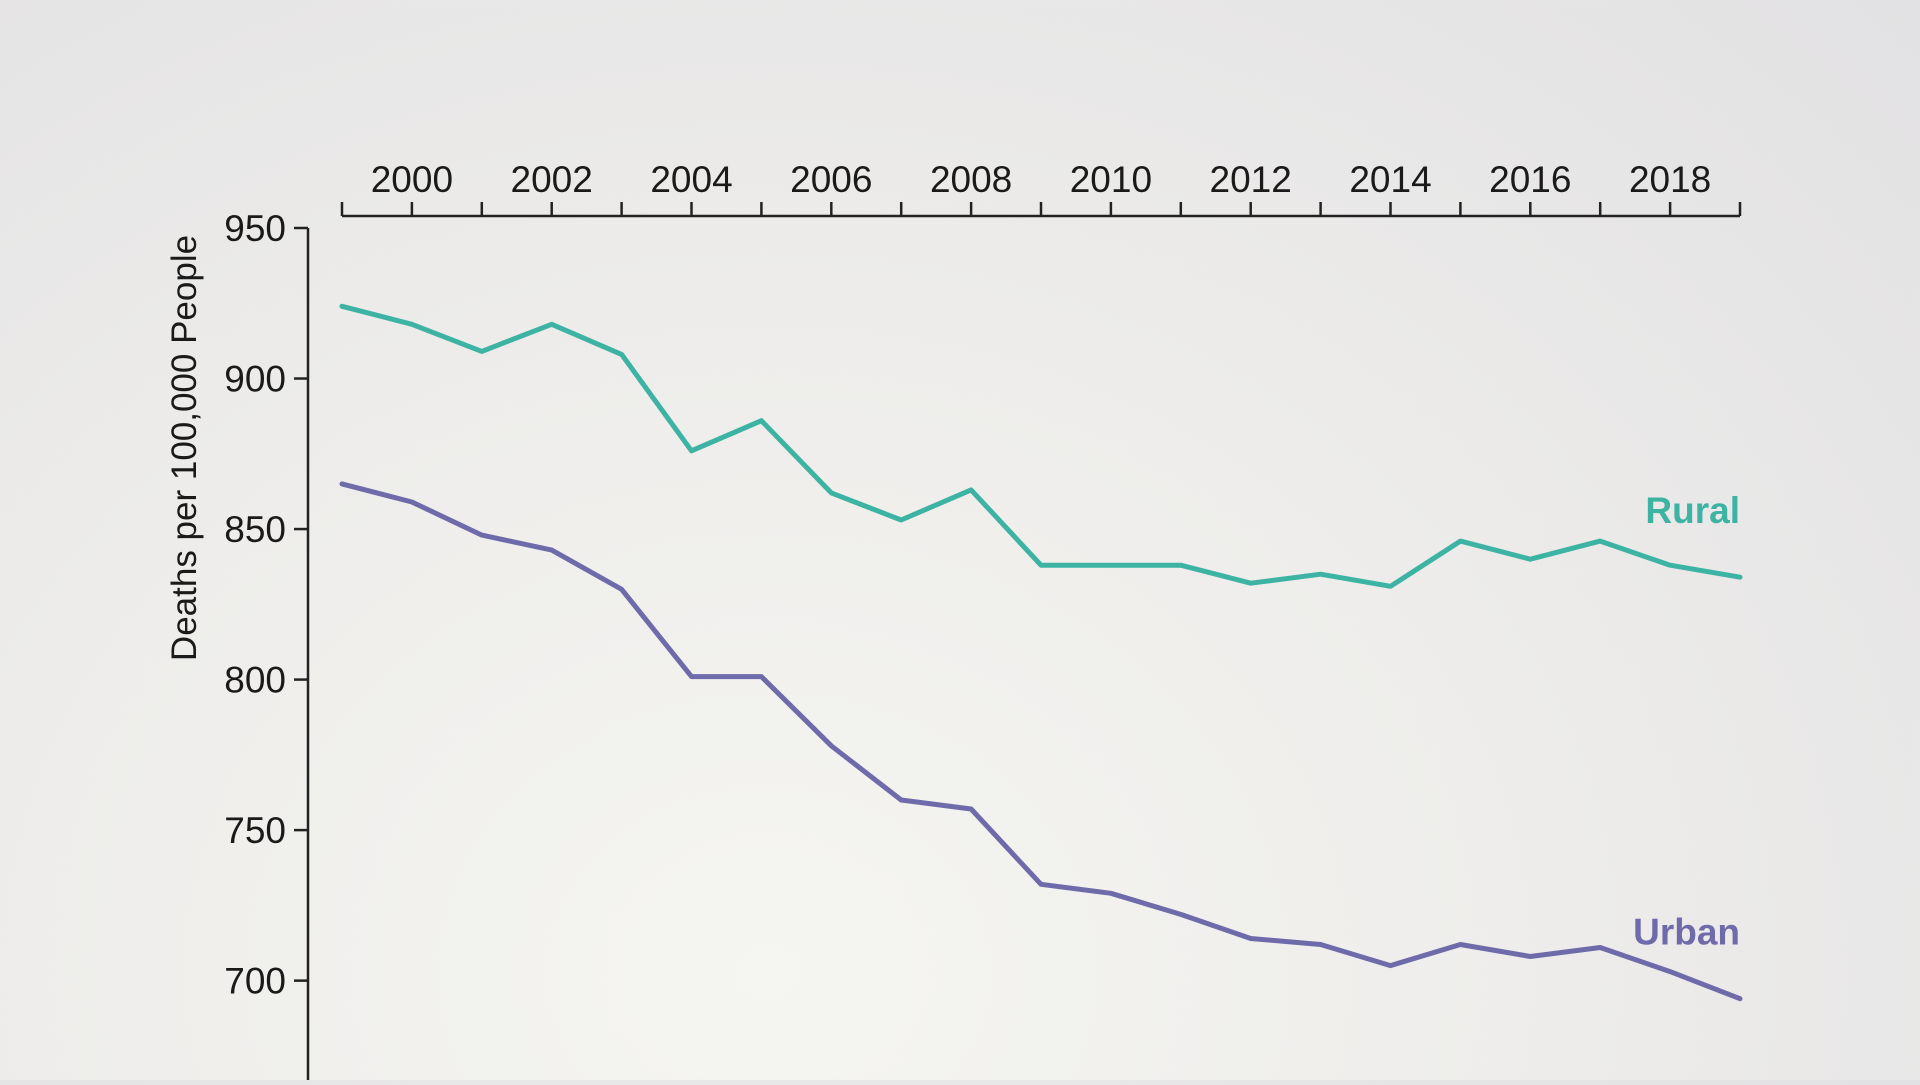  I want to click on series-label-urban: Urban, so click(1686, 932).